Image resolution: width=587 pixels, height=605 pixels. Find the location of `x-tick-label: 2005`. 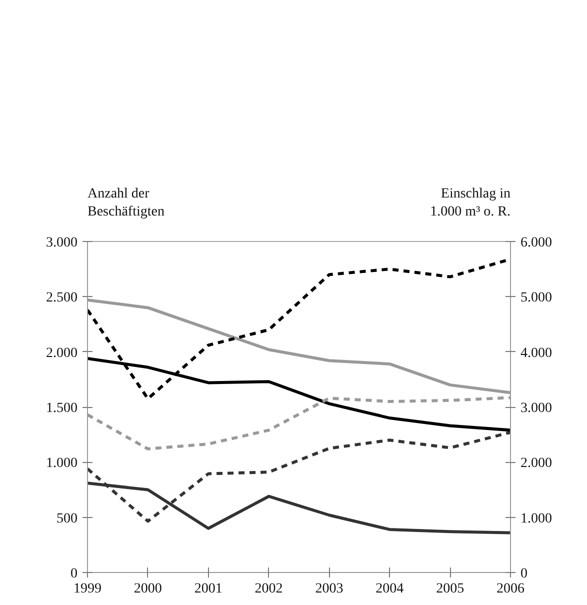

x-tick-label: 2005 is located at coordinates (450, 589).